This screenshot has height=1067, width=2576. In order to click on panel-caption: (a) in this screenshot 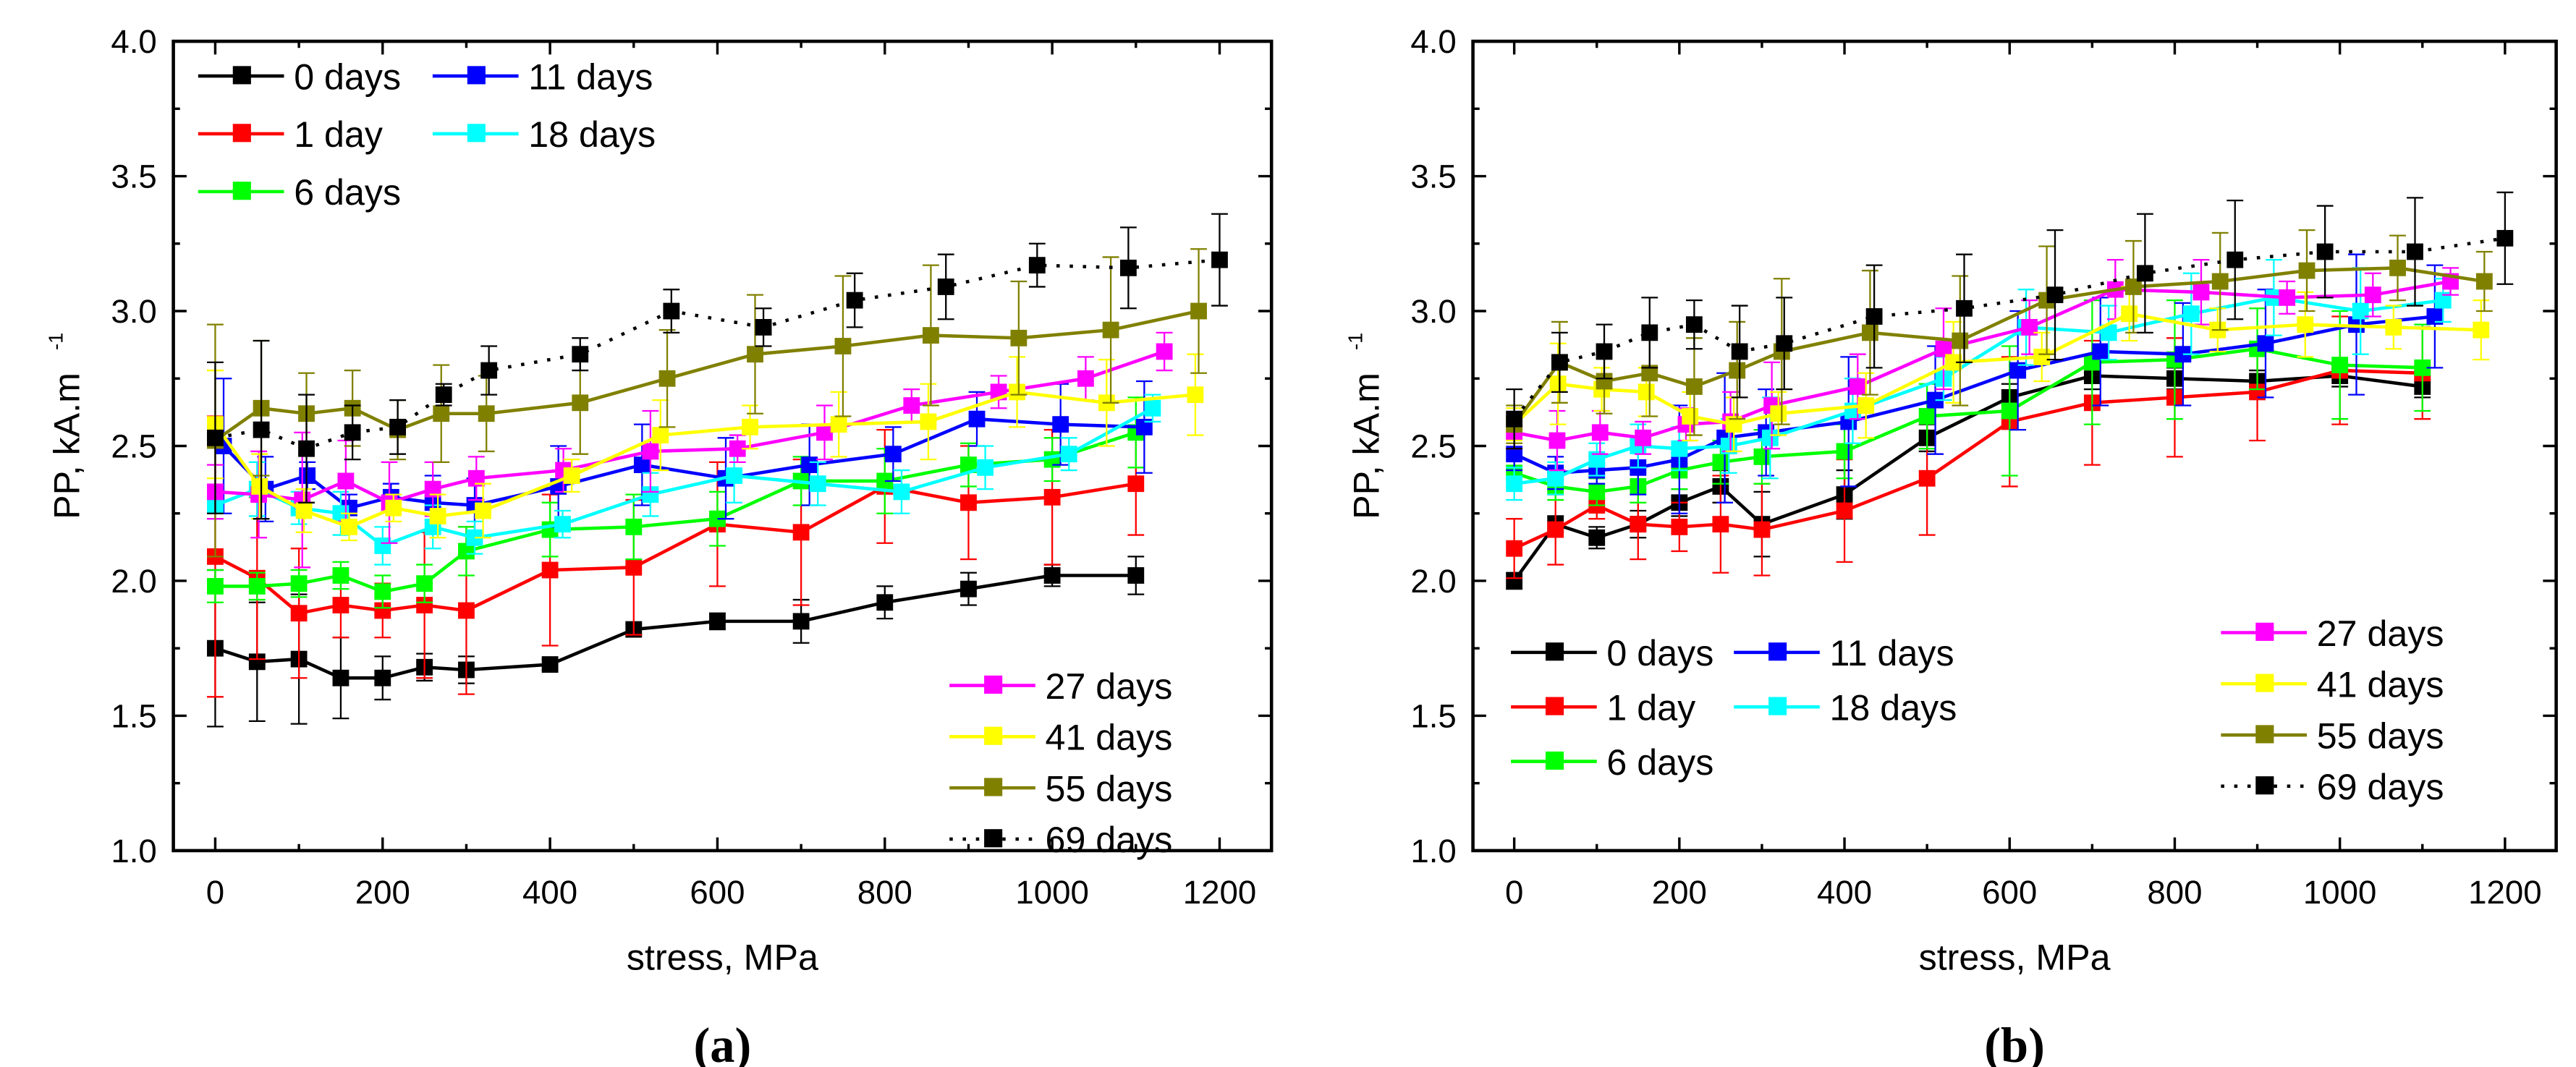, I will do `click(722, 1042)`.